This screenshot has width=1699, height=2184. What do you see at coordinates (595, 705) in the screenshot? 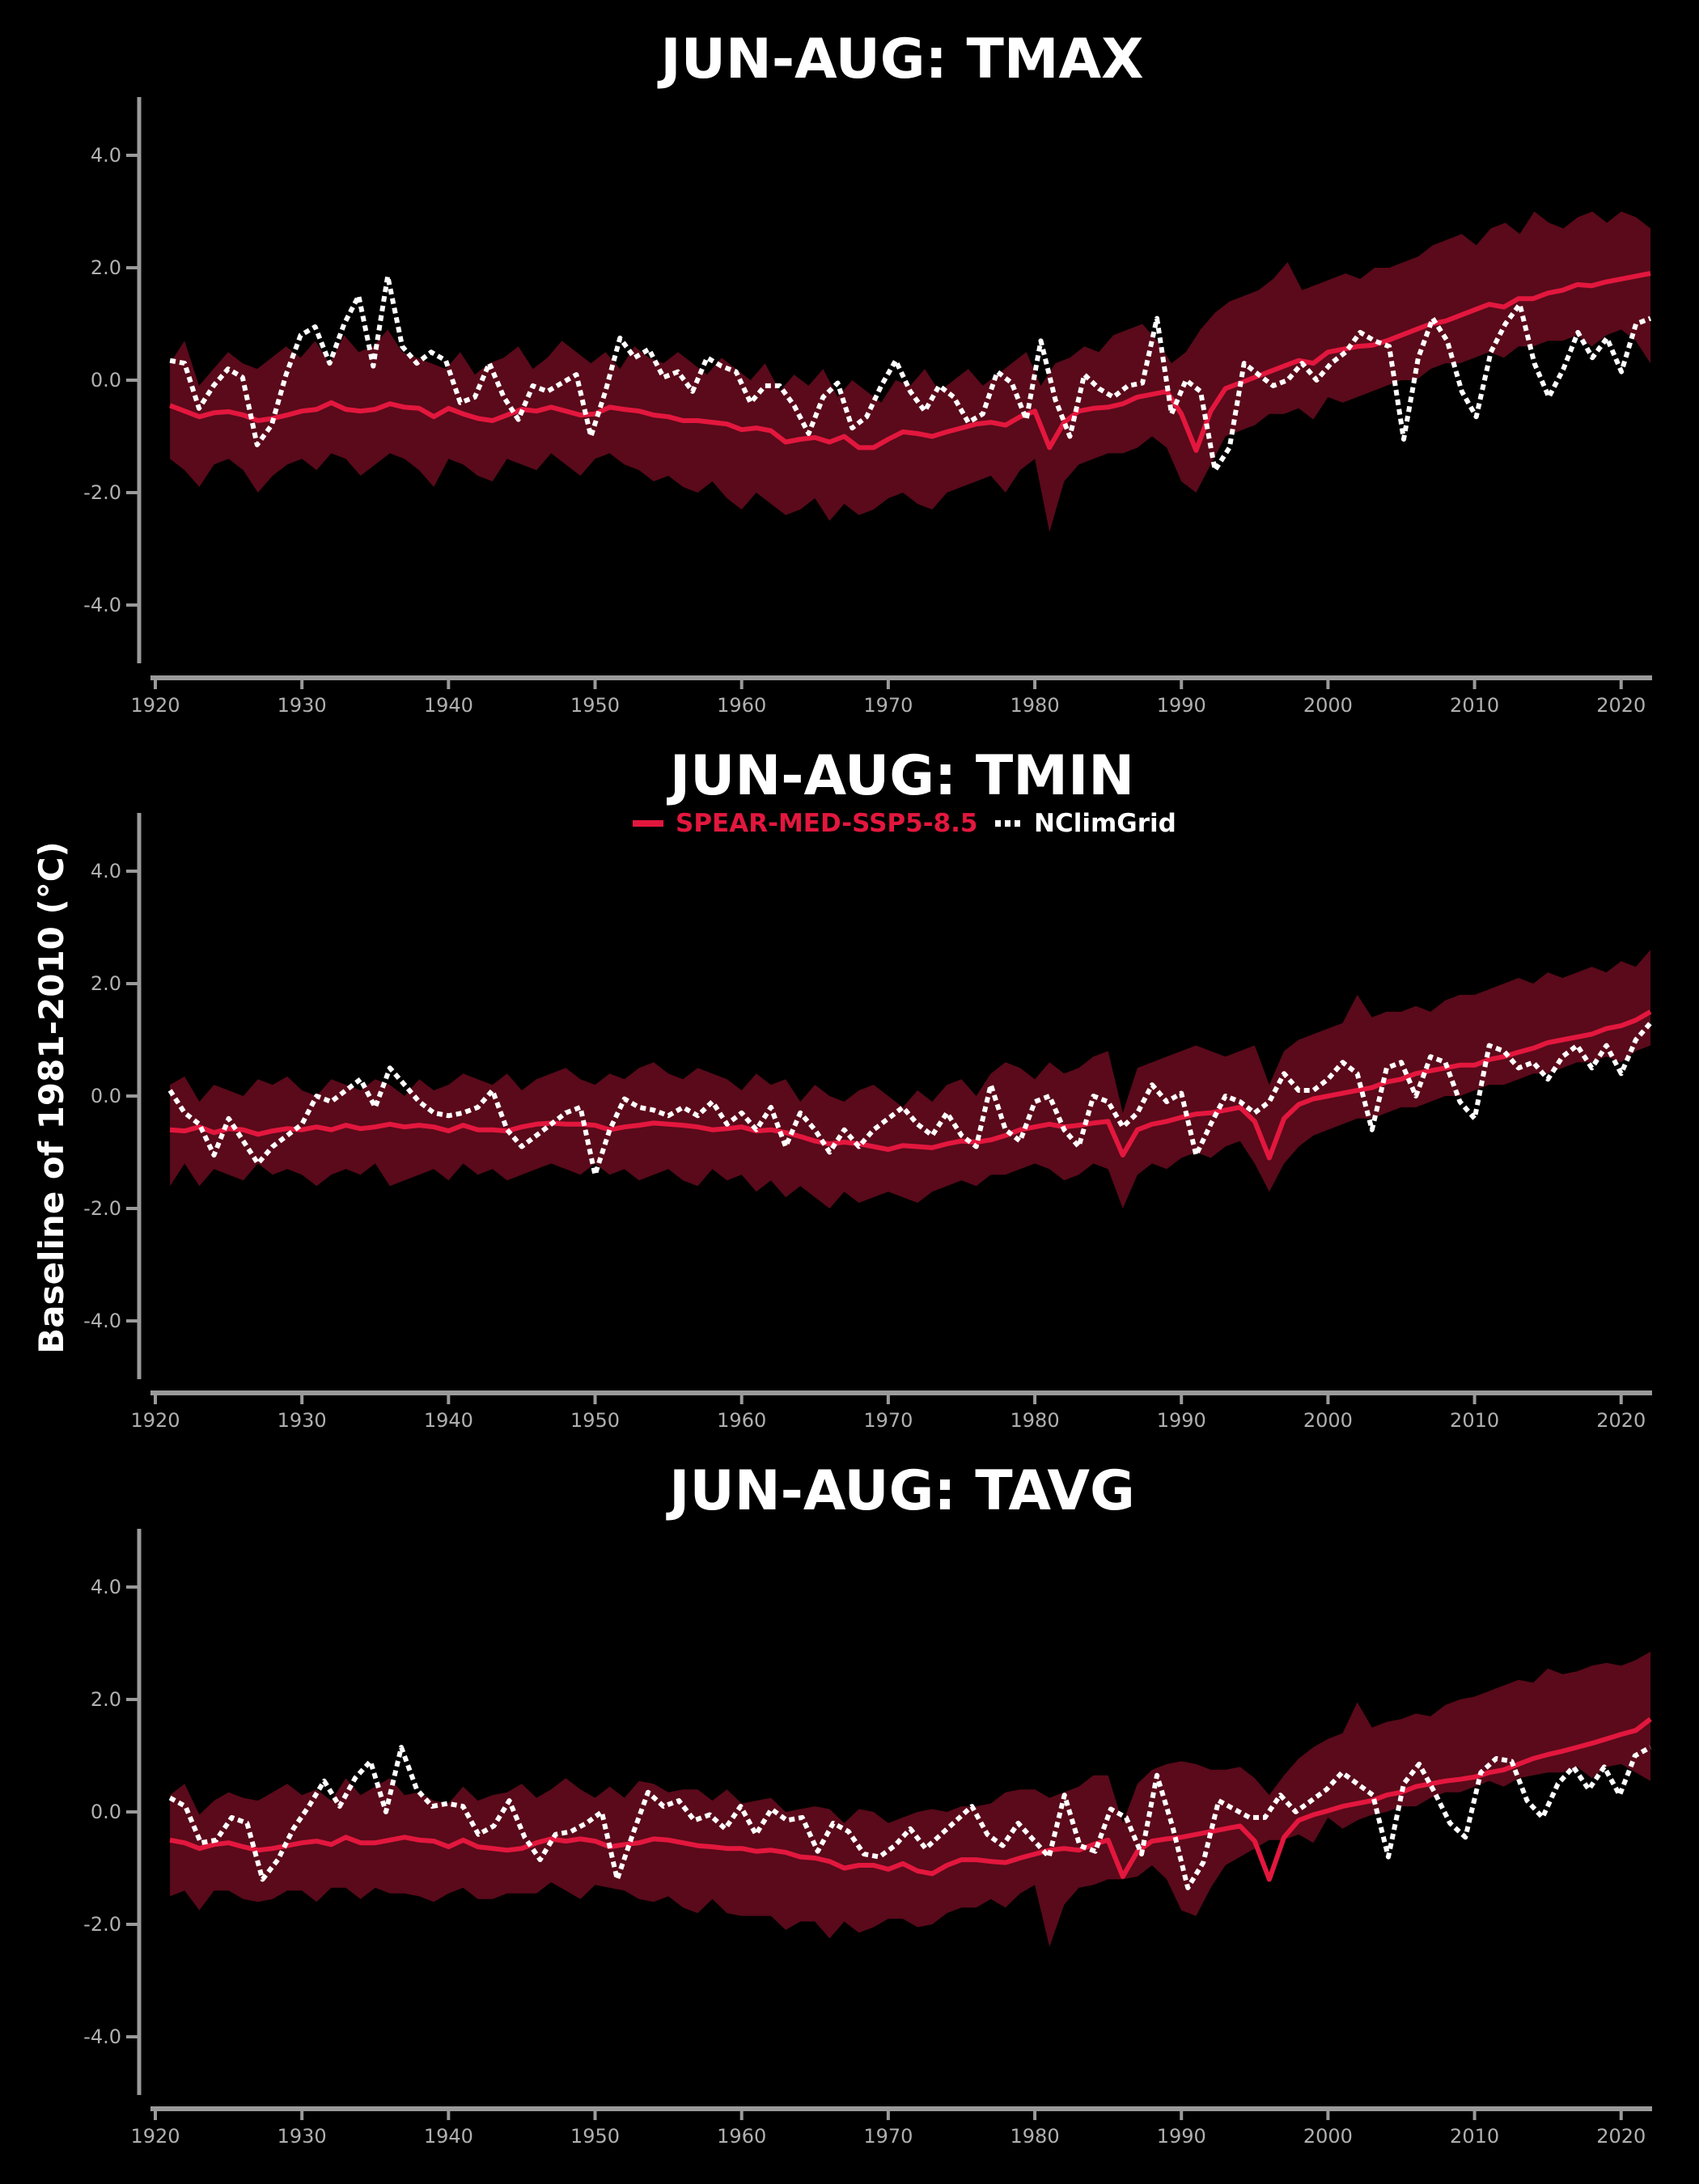
I see `x-tick-label-tmax: 1950` at bounding box center [595, 705].